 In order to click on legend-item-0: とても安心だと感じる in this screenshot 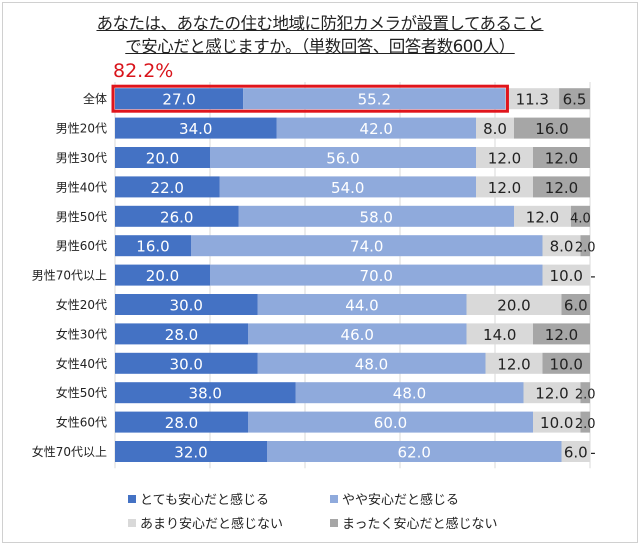, I will do `click(198, 498)`.